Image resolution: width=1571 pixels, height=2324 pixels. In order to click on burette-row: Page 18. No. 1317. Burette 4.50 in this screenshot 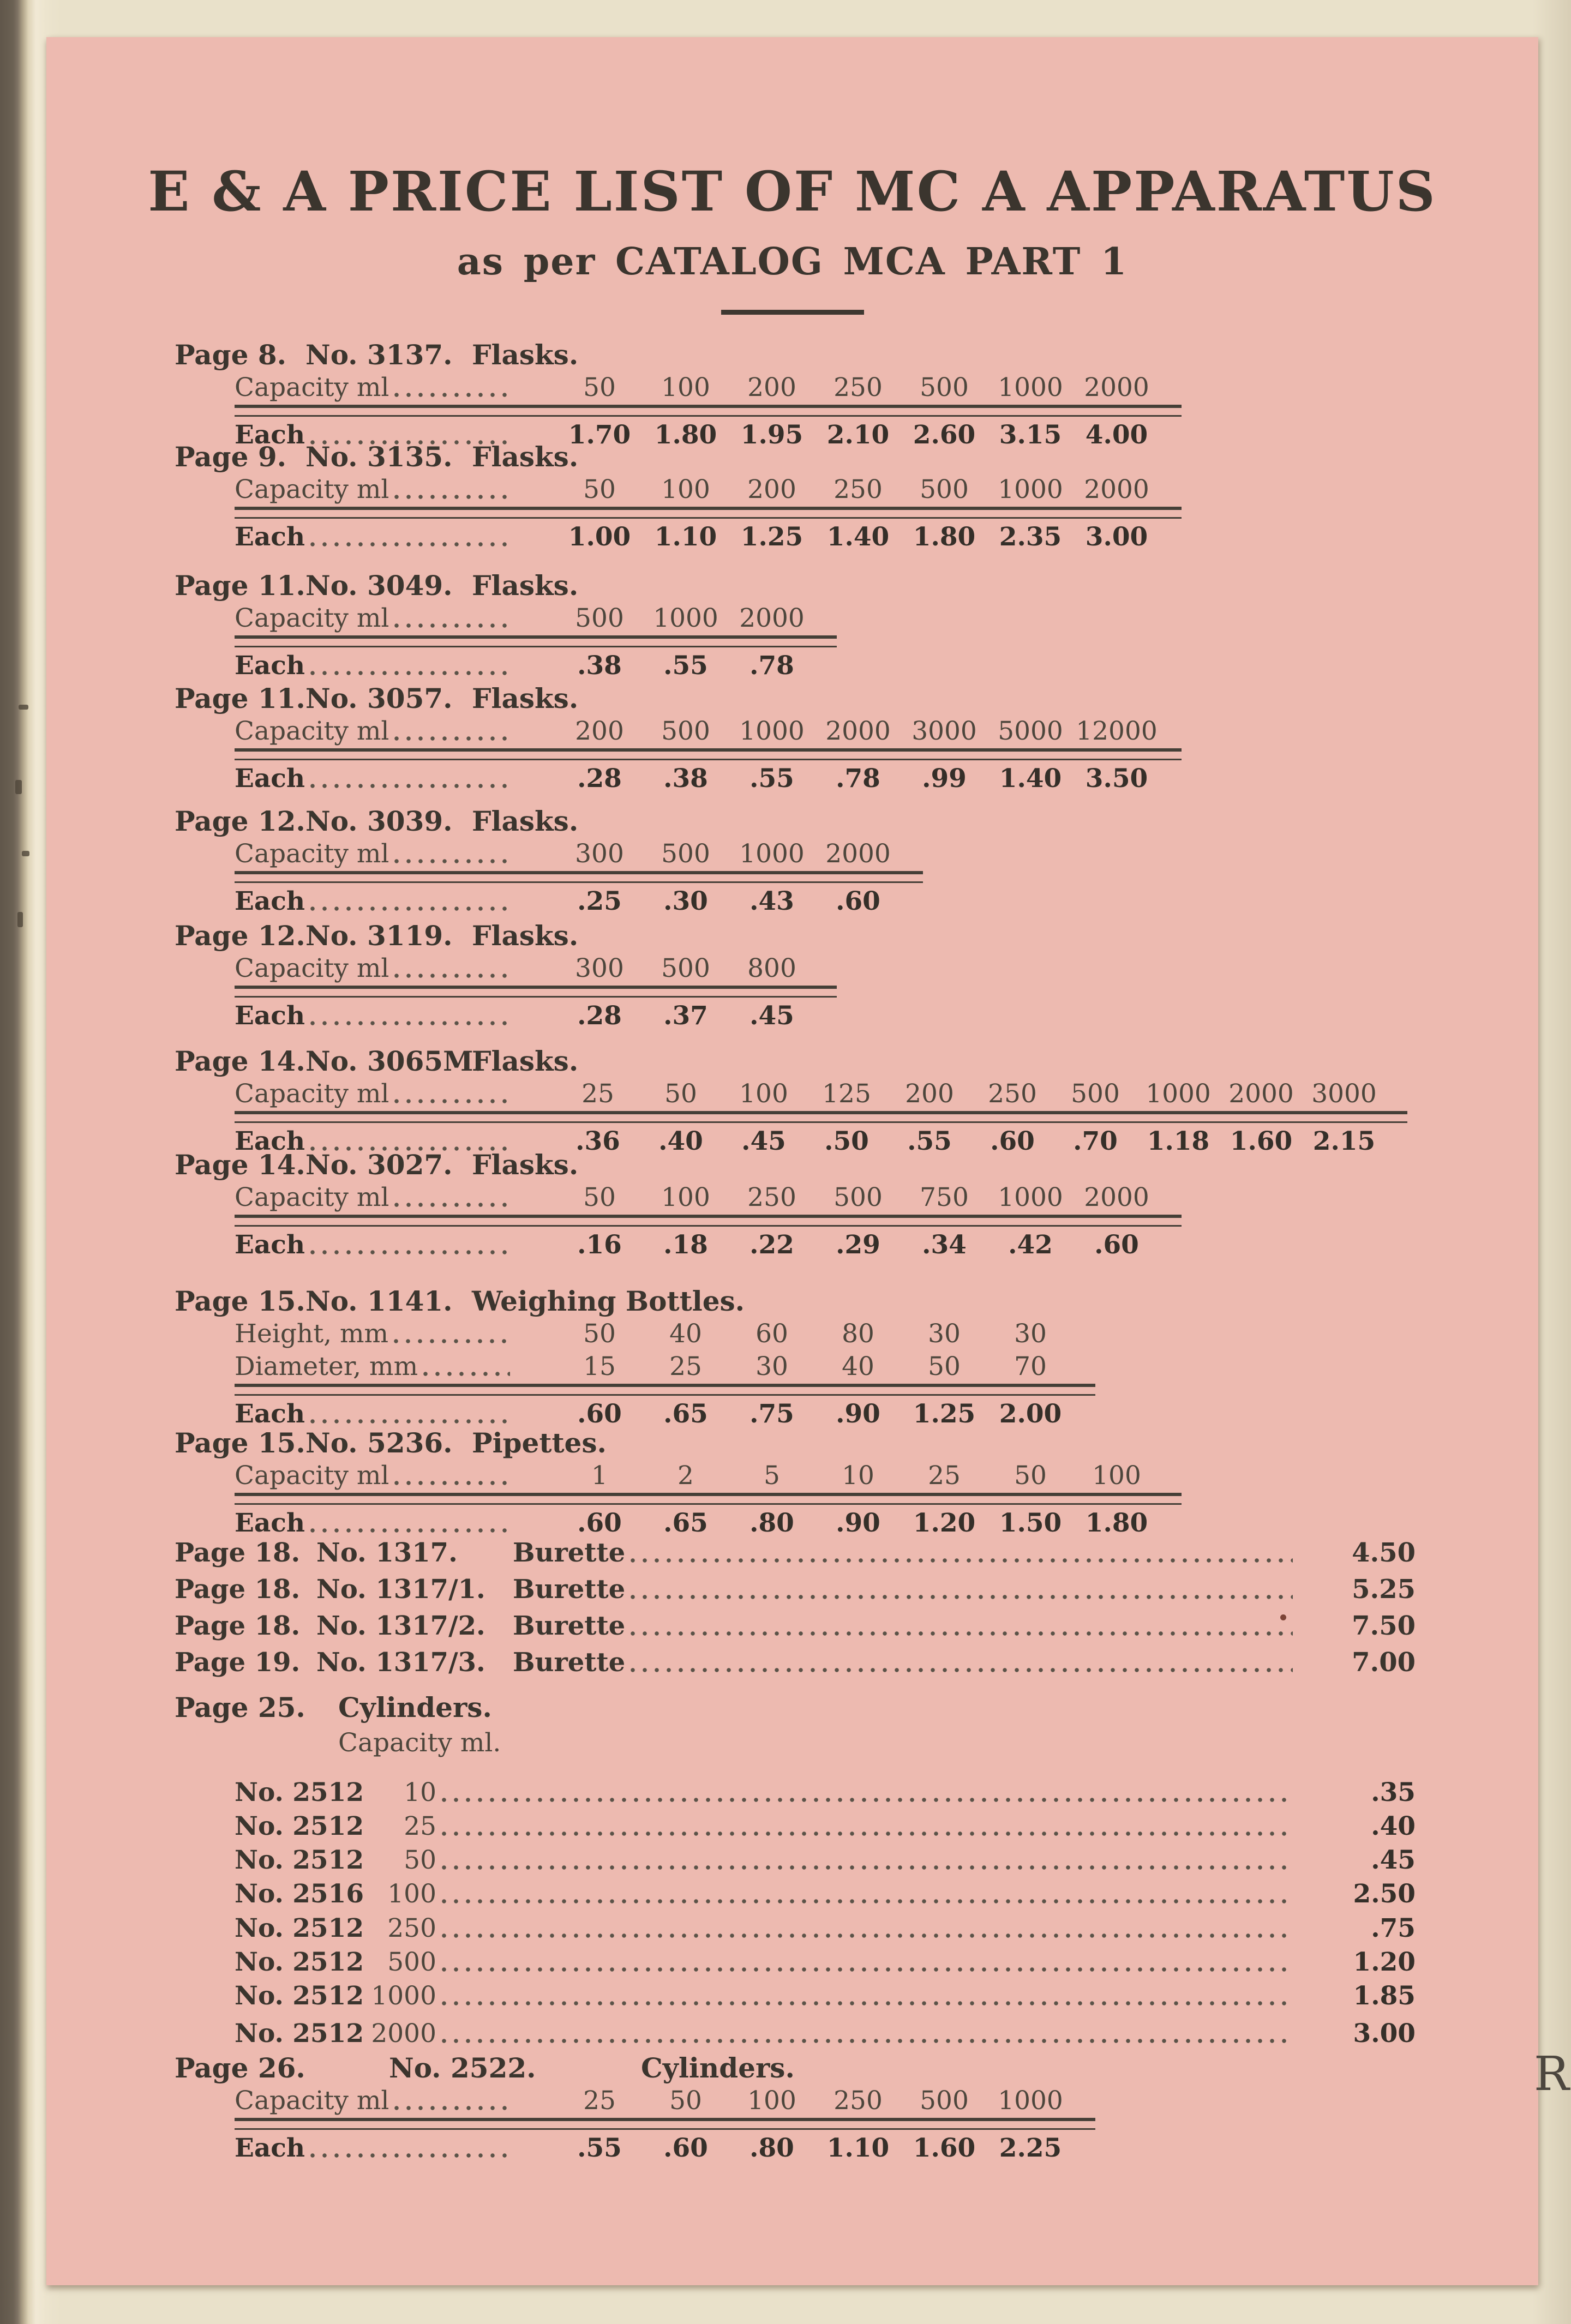, I will do `click(796, 1553)`.